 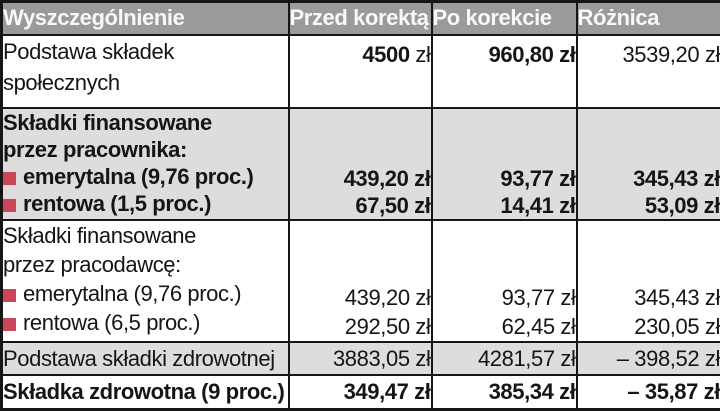 What do you see at coordinates (420, 54) in the screenshot?
I see `currency: zł` at bounding box center [420, 54].